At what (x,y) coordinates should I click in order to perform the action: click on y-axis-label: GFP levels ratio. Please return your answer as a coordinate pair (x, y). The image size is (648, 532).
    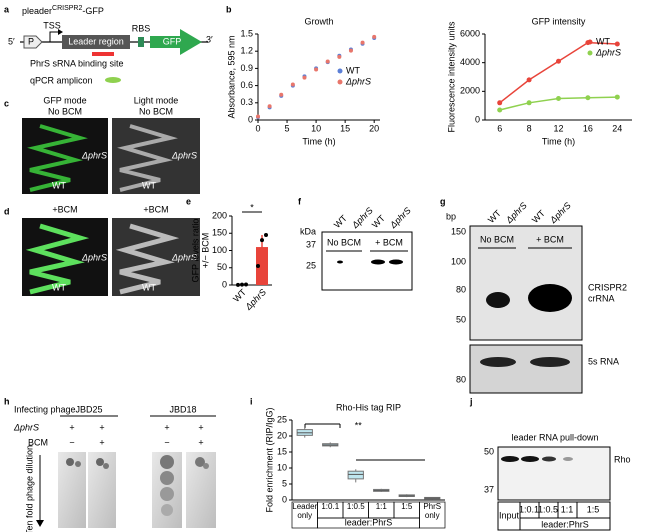
    Looking at the image, I should click on (195, 251).